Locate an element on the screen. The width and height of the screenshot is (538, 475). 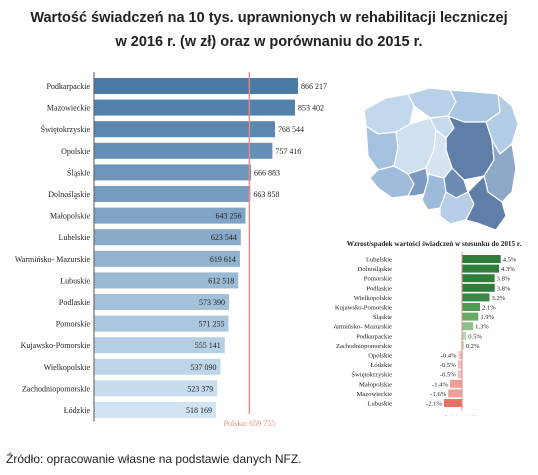
change-category-label: Lubuskie is located at coordinates (379, 404).